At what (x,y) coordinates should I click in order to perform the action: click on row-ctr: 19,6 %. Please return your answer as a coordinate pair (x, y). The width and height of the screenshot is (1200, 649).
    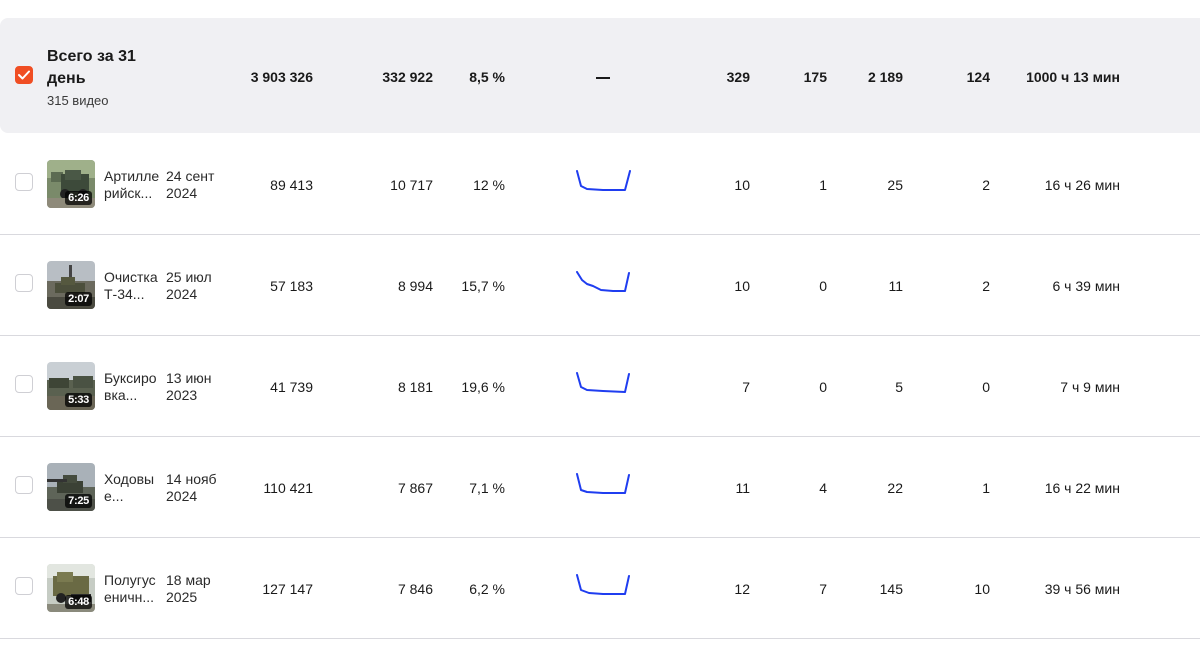
    Looking at the image, I should click on (483, 387).